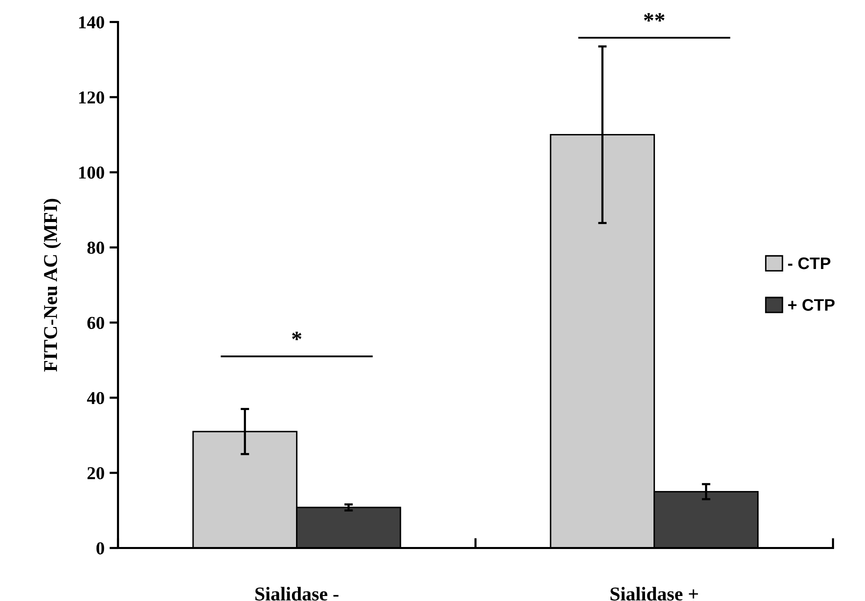  What do you see at coordinates (654, 593) in the screenshot?
I see `x-tick-label: Sialidase +` at bounding box center [654, 593].